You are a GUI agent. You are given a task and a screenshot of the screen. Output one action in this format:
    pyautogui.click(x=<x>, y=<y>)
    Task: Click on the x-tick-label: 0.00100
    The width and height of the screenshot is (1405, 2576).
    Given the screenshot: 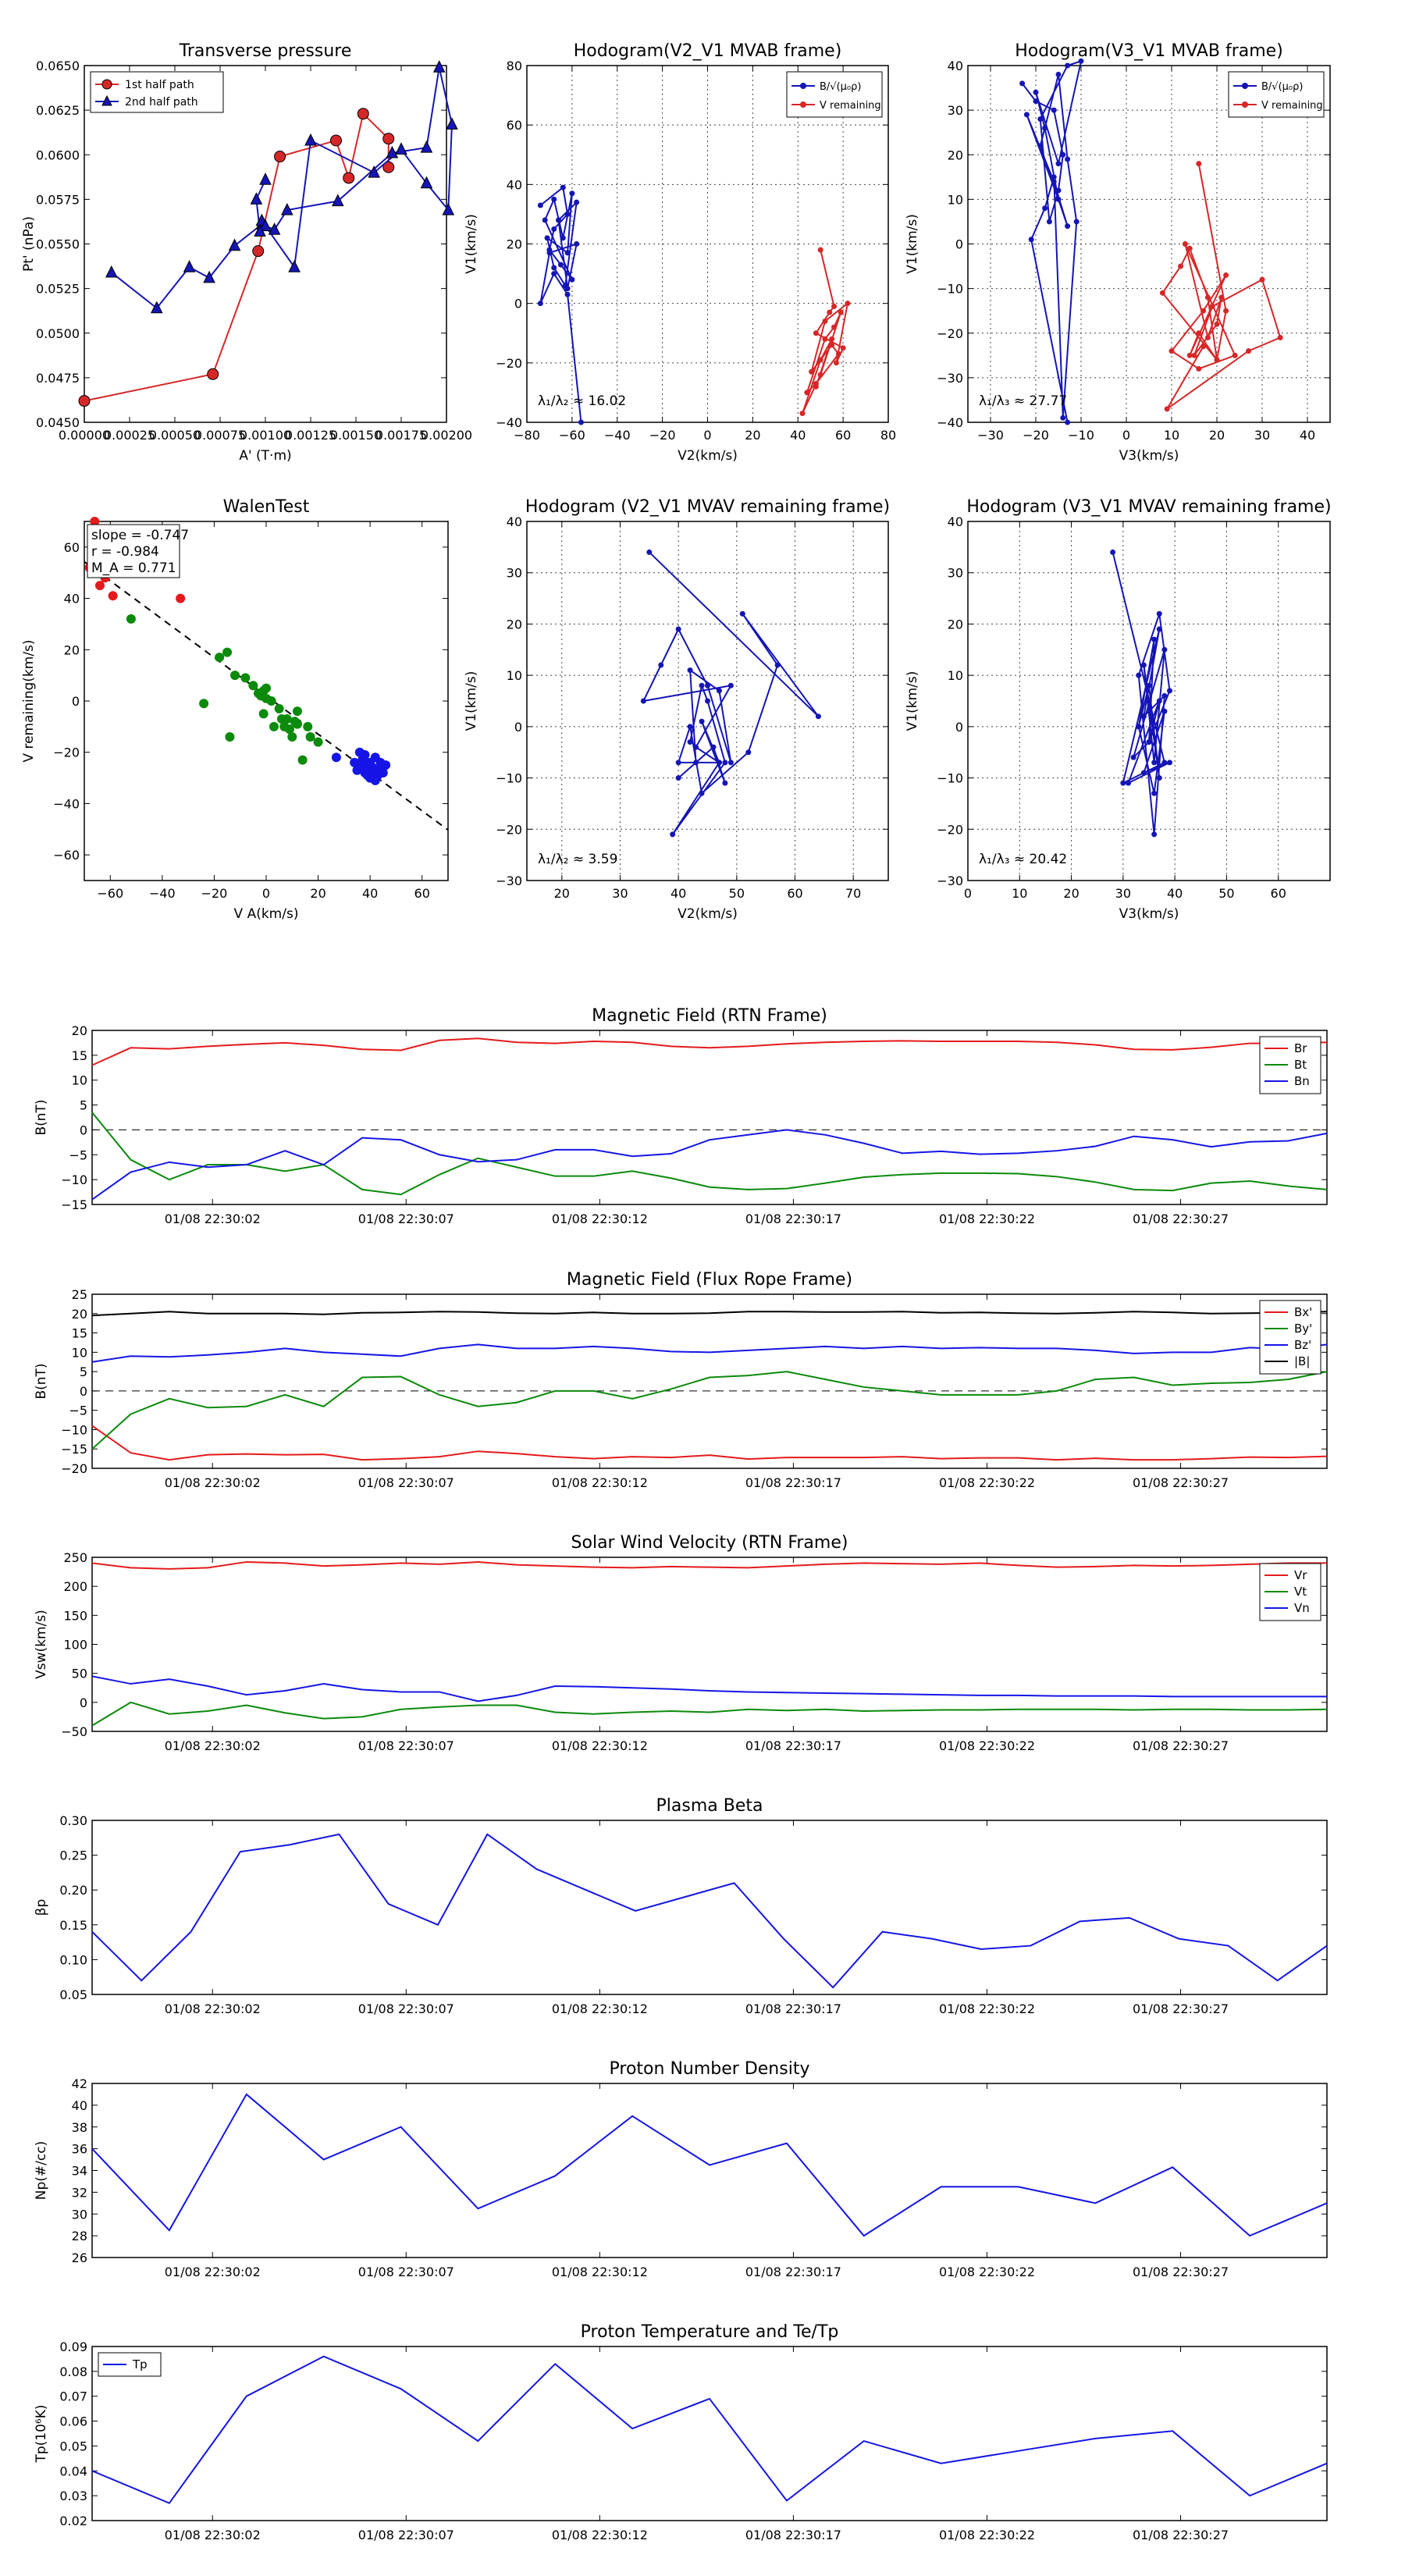 What is the action you would take?
    pyautogui.click(x=266, y=435)
    